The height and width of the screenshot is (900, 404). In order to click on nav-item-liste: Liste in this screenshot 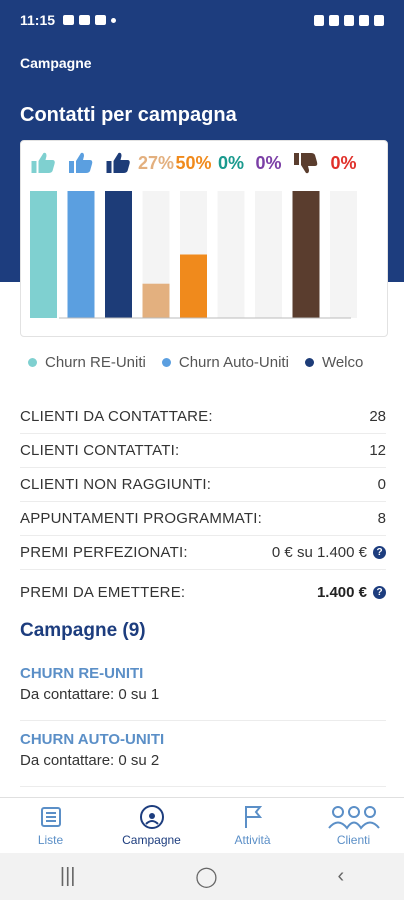, I will do `click(50, 825)`.